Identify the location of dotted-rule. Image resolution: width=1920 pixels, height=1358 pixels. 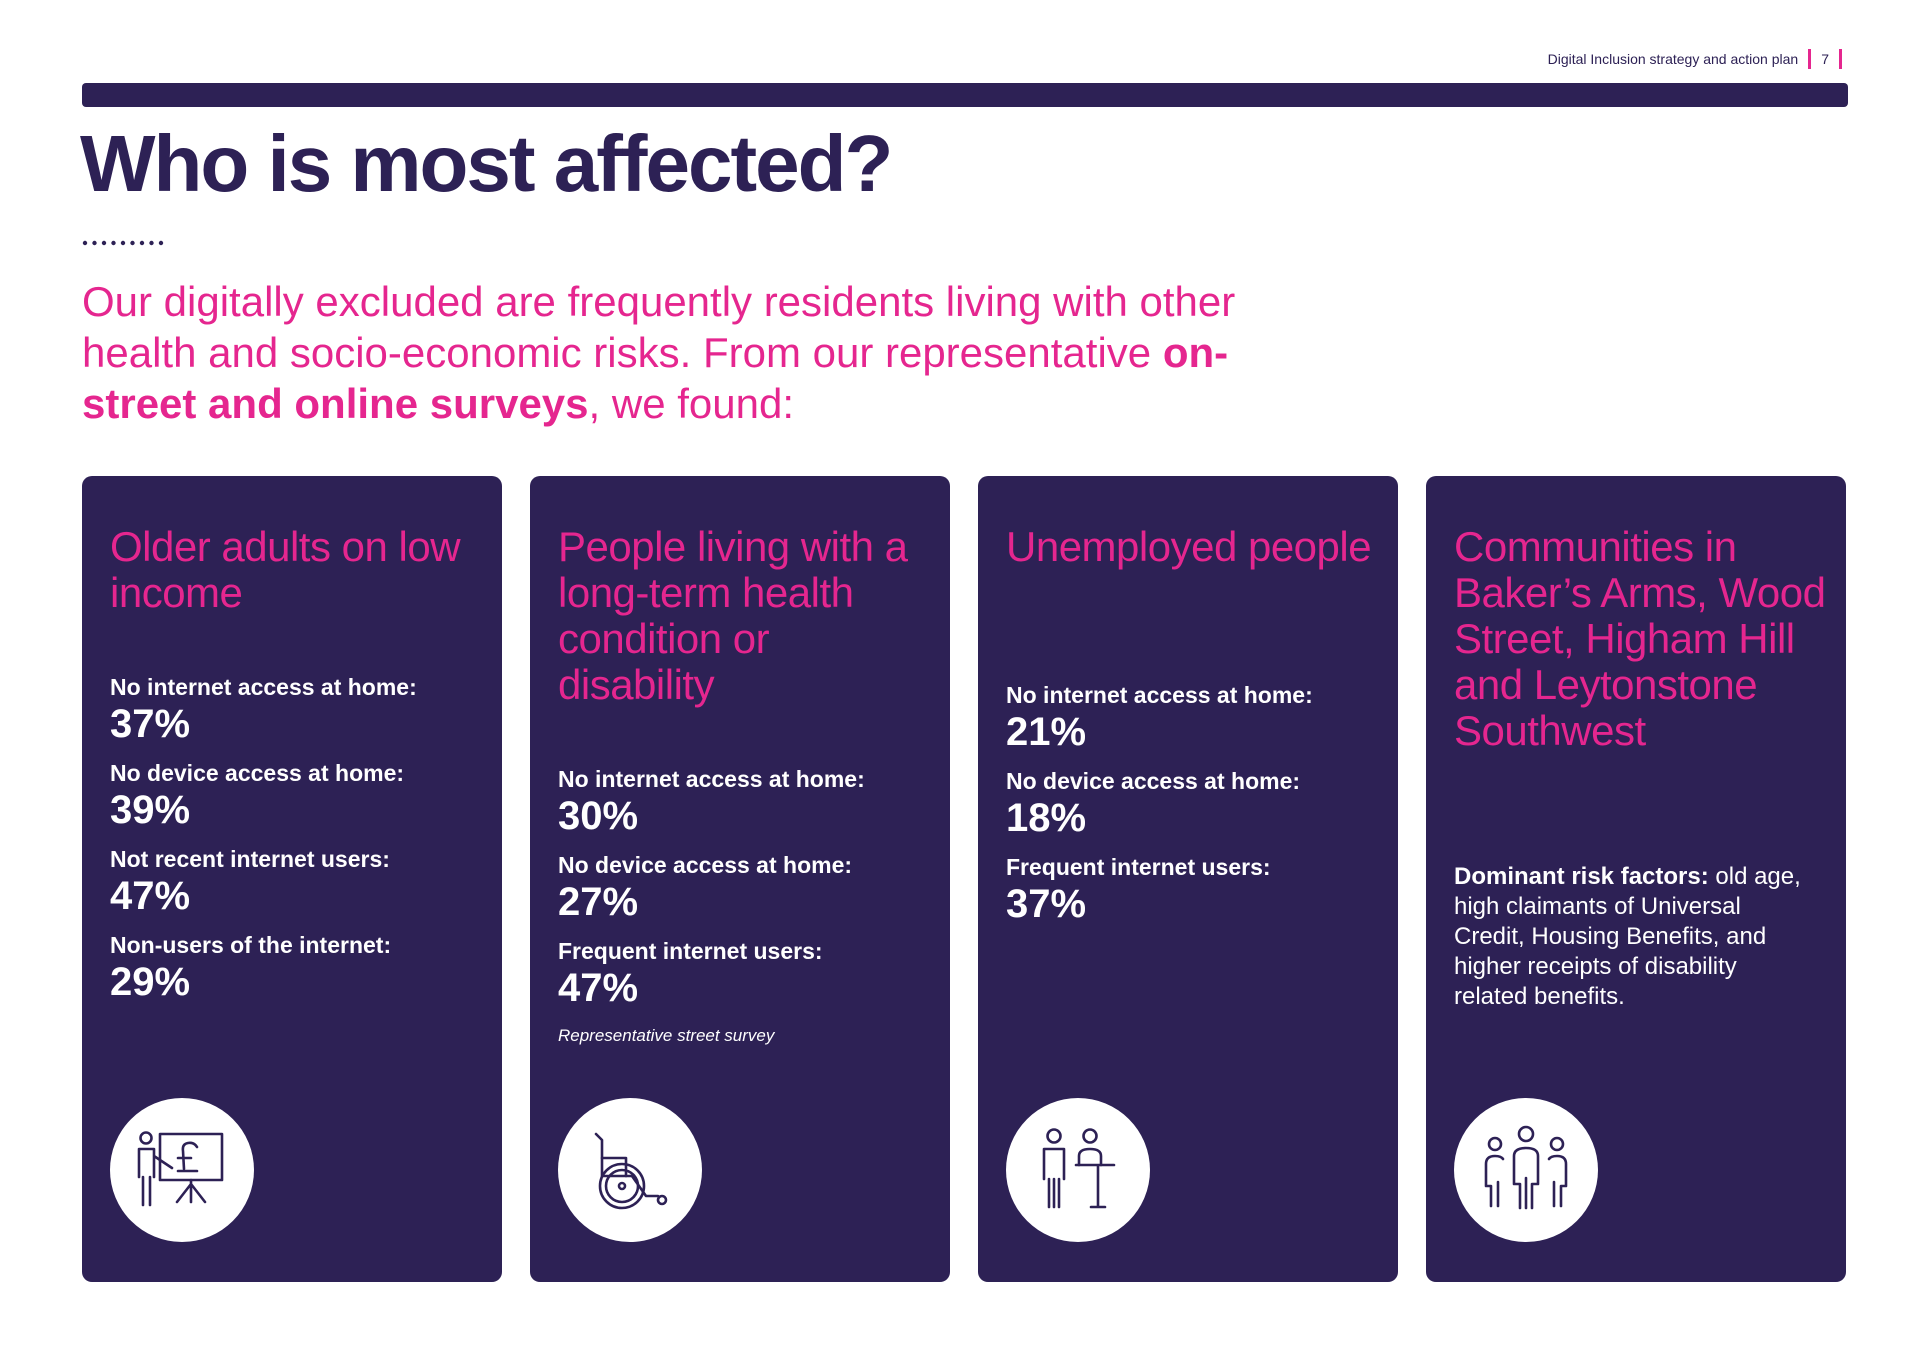
(123, 243).